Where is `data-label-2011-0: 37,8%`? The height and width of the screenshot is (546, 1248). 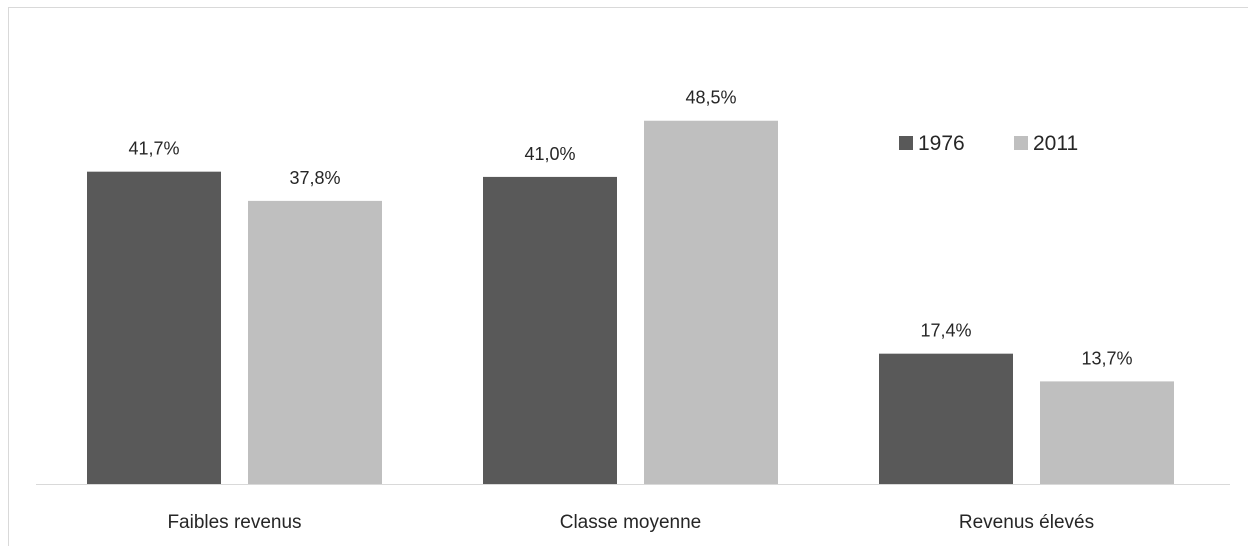
data-label-2011-0: 37,8% is located at coordinates (314, 178).